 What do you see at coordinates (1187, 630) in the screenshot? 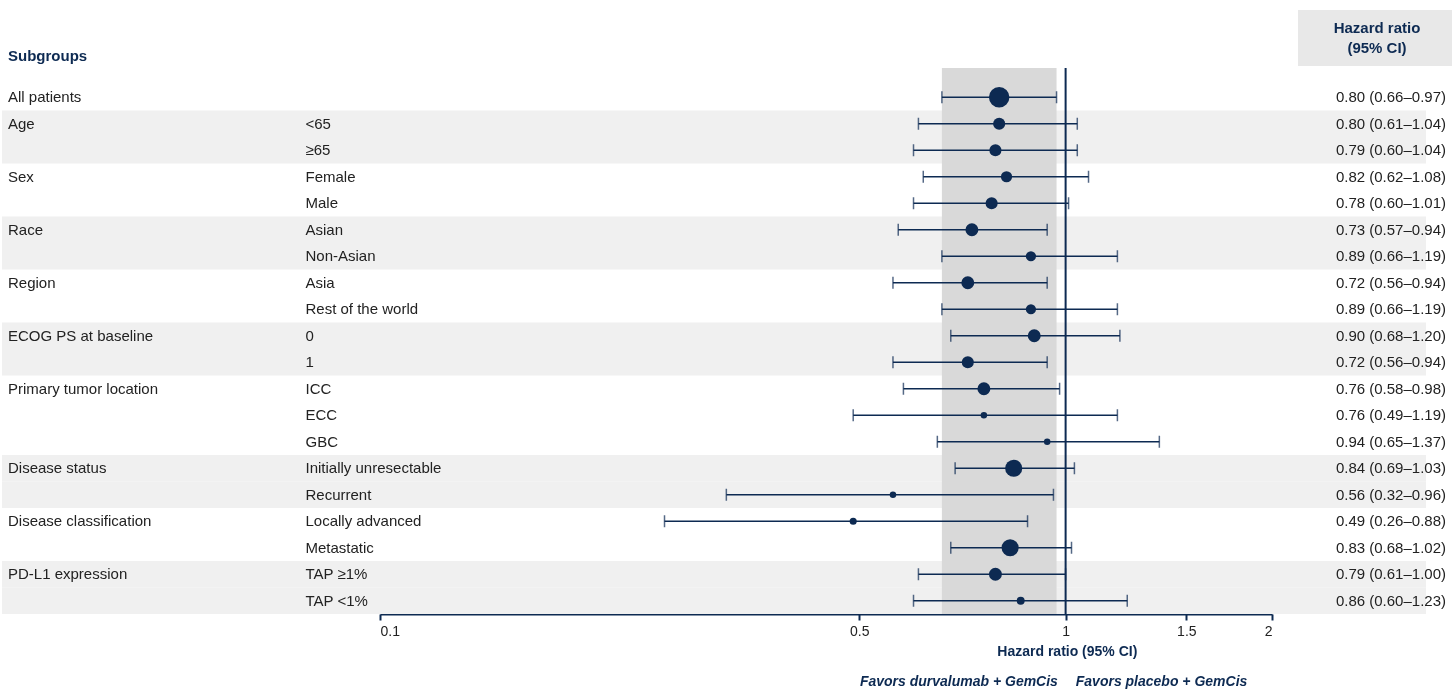
I see `x-tick-label: 1.5` at bounding box center [1187, 630].